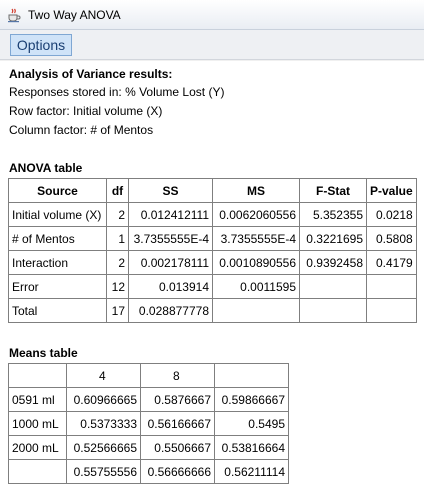 Image resolution: width=424 pixels, height=488 pixels. Describe the element at coordinates (117, 286) in the screenshot. I see `df-cell: 12` at that location.